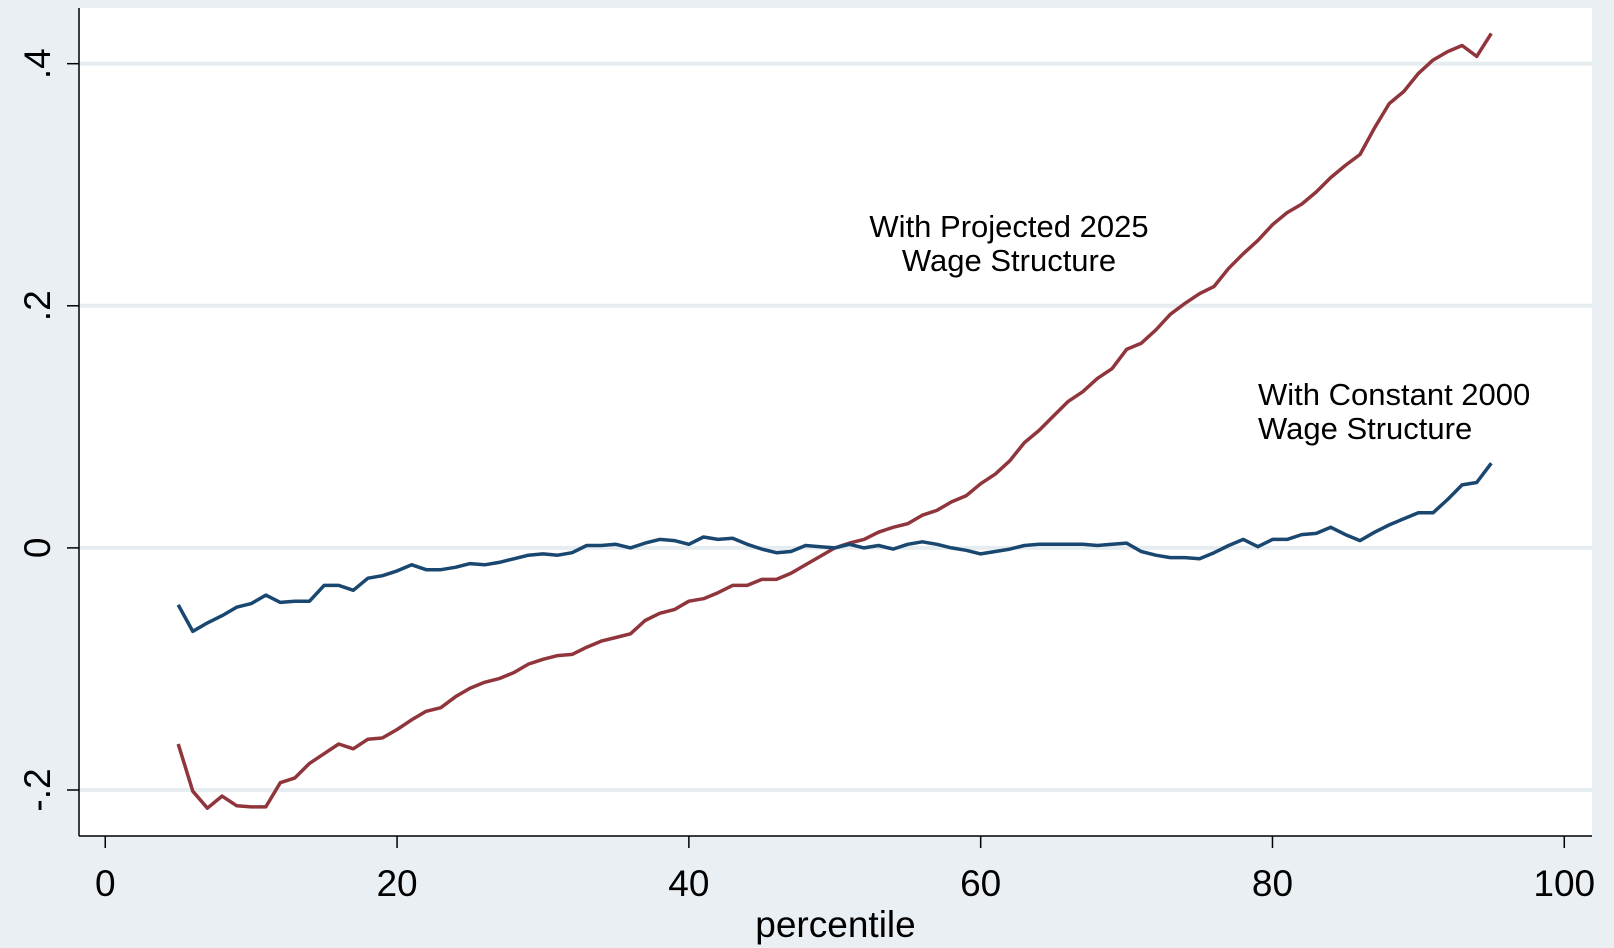  Describe the element at coordinates (37, 63) in the screenshot. I see `y-tick-label: .4` at that location.